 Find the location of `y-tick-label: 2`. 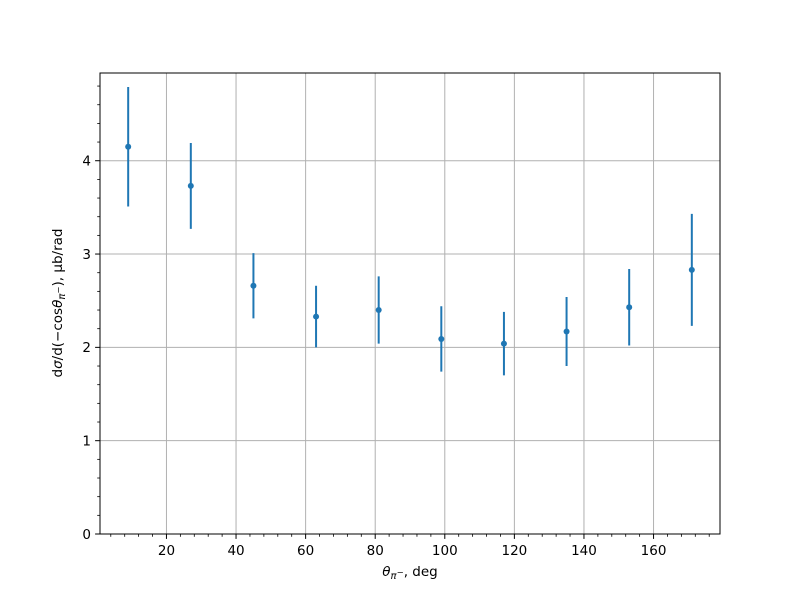

y-tick-label: 2 is located at coordinates (86, 348).